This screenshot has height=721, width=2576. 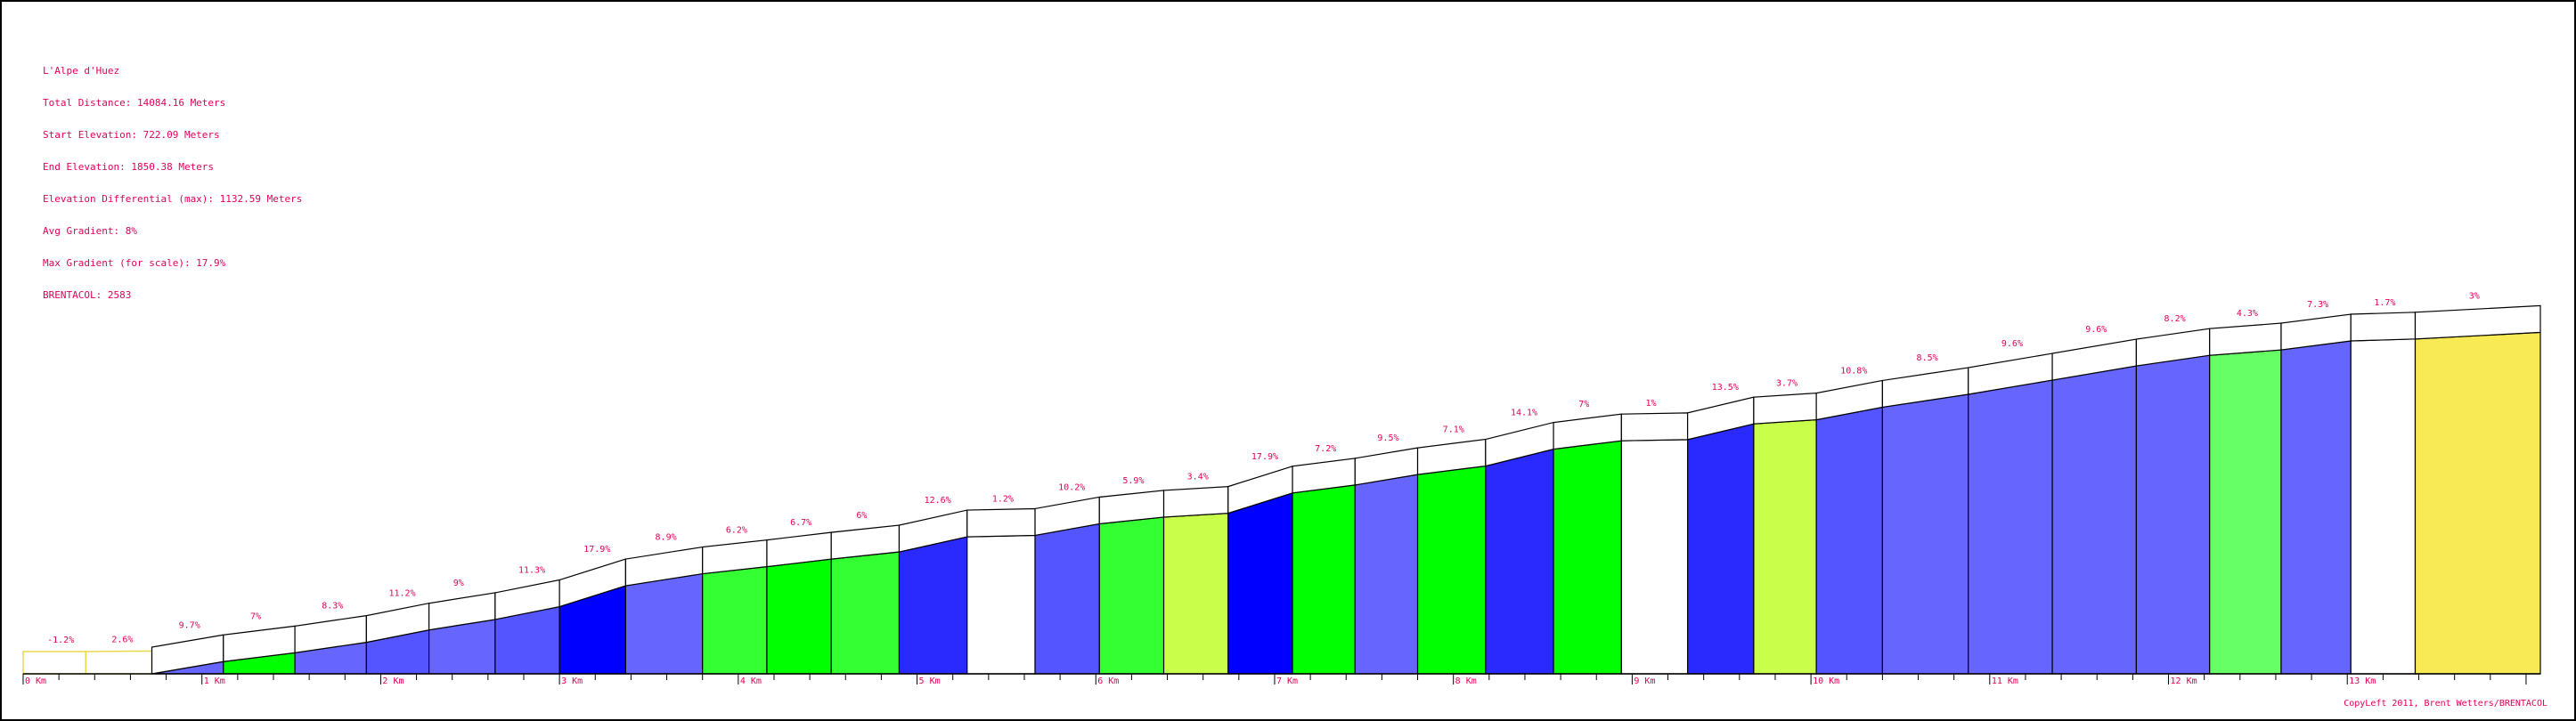 I want to click on brentacol-score: BRENTACOL: 2583, so click(x=88, y=295).